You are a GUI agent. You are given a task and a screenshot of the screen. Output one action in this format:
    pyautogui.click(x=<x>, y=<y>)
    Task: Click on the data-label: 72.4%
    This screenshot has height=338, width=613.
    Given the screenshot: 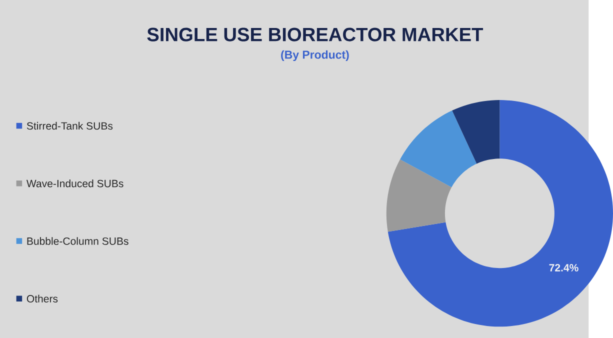 What is the action you would take?
    pyautogui.click(x=563, y=268)
    